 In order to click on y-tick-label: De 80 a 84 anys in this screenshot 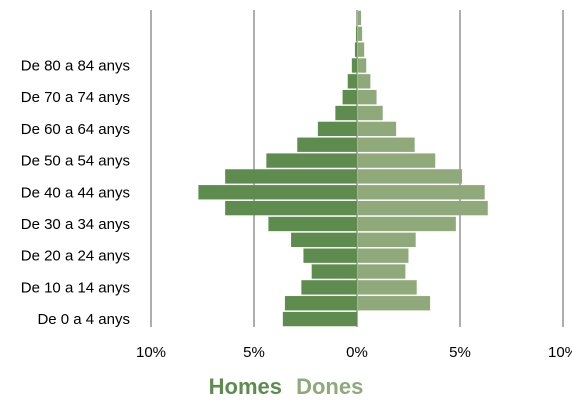, I will do `click(75, 65)`.